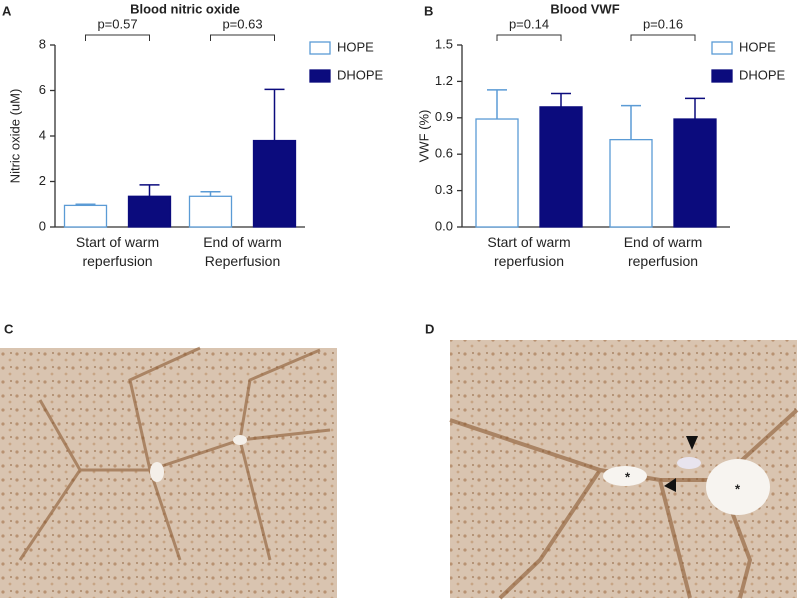  I want to click on y-tick-label: 8, so click(42, 43).